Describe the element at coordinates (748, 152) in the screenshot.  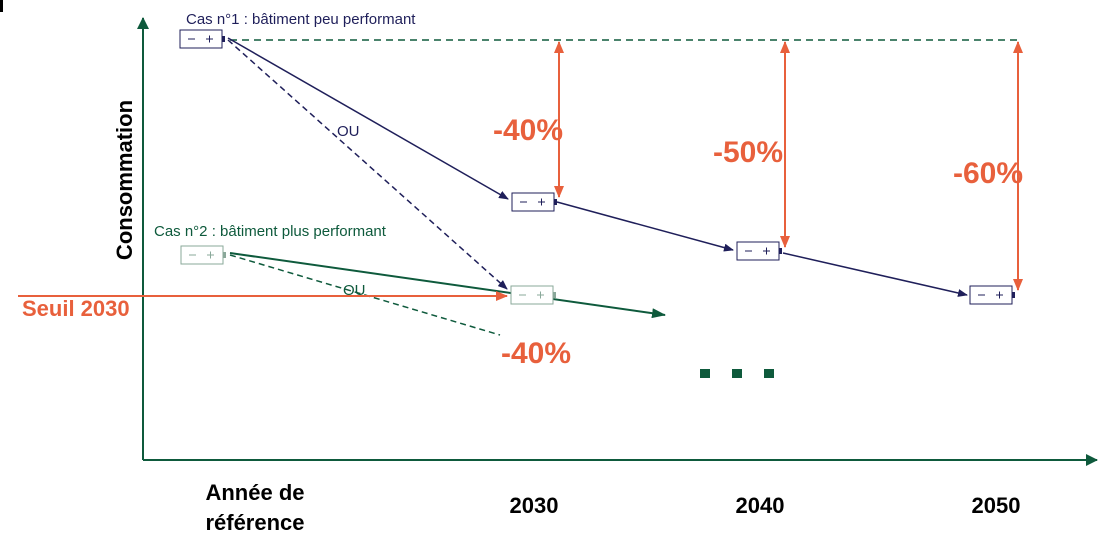
I see `reduction-label: -50%` at that location.